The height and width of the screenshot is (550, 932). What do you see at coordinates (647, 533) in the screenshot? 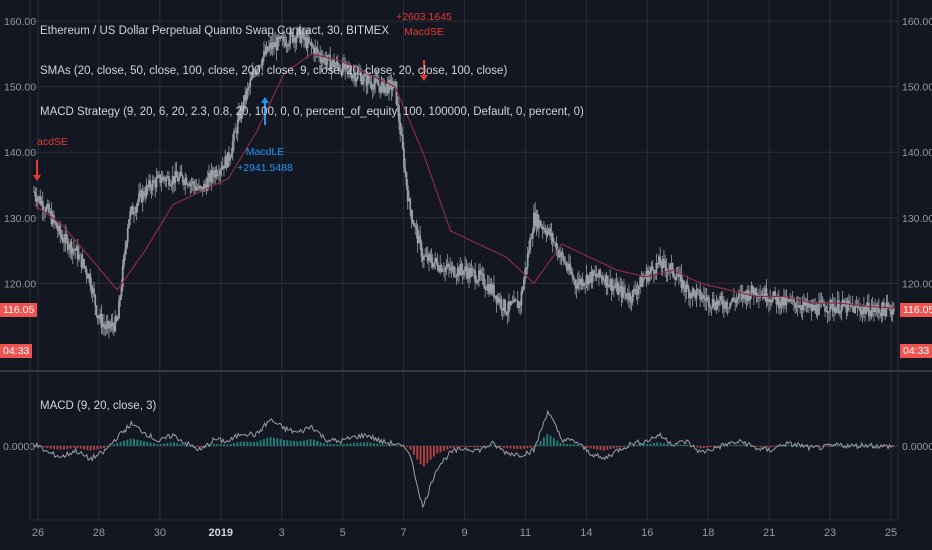
I see `x-tick-label: 16` at bounding box center [647, 533].